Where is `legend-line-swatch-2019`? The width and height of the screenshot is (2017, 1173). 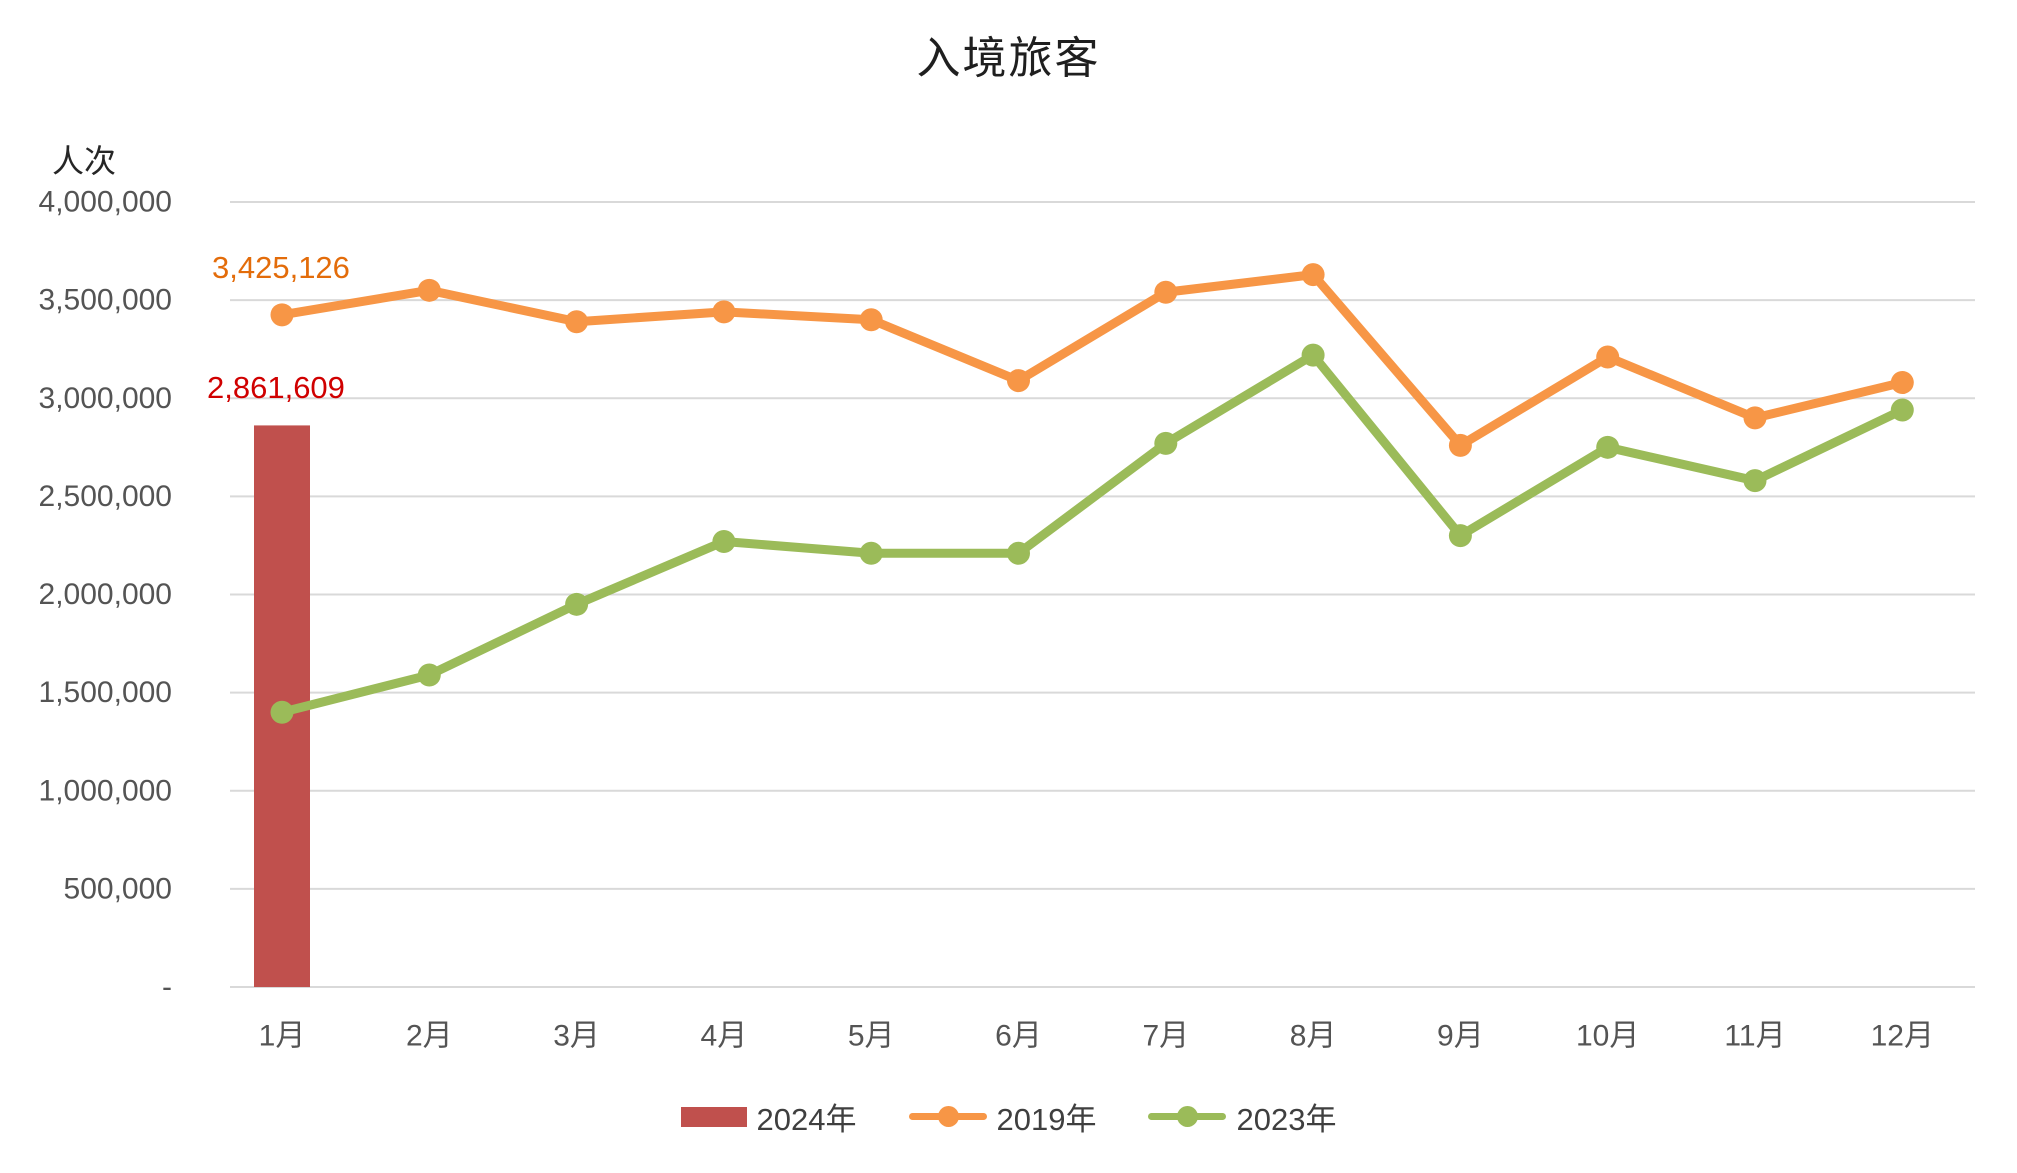 legend-line-swatch-2019 is located at coordinates (947, 1116).